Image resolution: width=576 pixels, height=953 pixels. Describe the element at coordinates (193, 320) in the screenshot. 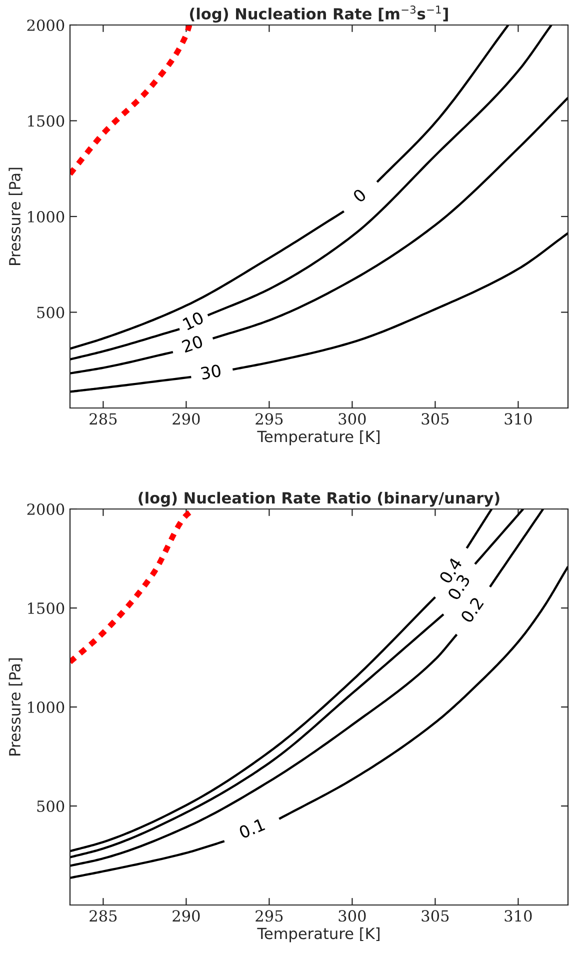

I see `text: 10` at that location.